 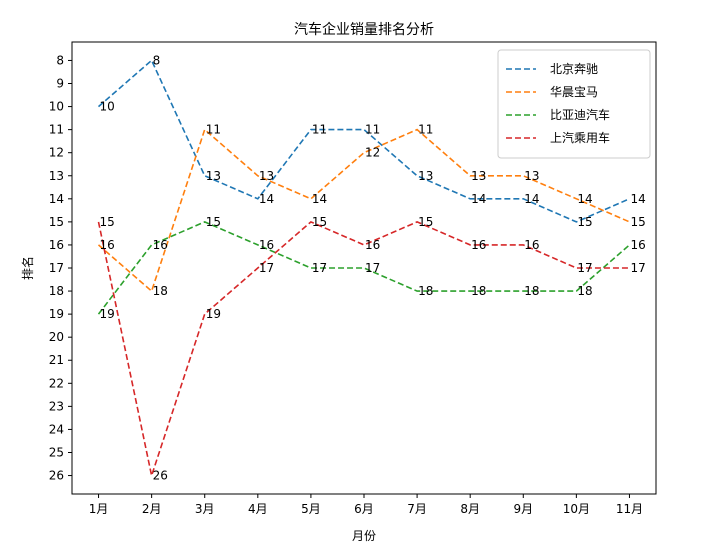 What do you see at coordinates (574, 92) in the screenshot?
I see `legend-label: 华晨宝马` at bounding box center [574, 92].